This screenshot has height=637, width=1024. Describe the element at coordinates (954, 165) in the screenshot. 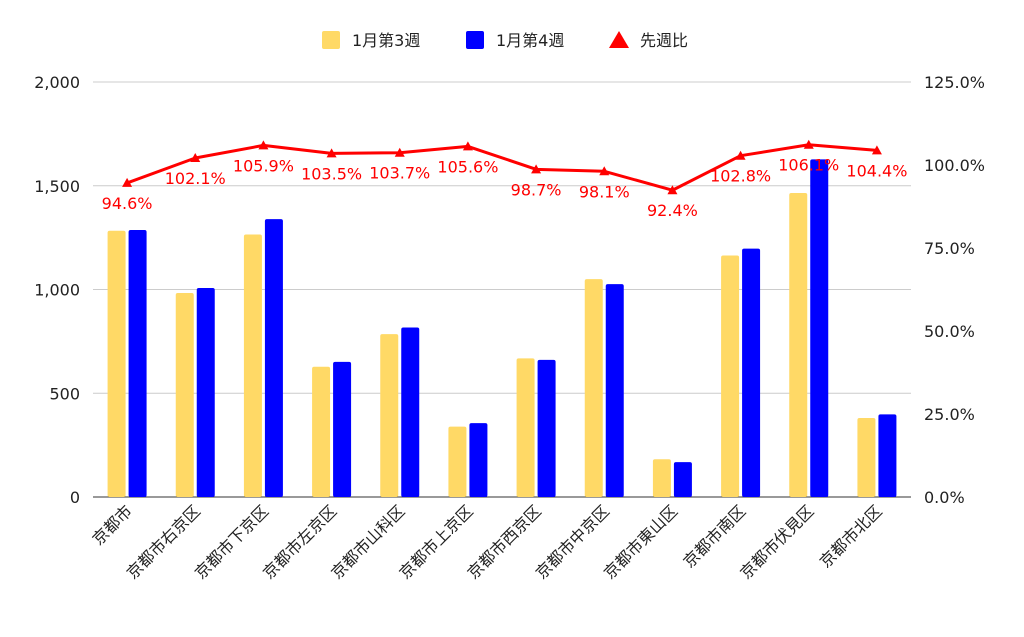

I see `right-axis-tick-label: 100.0%` at that location.